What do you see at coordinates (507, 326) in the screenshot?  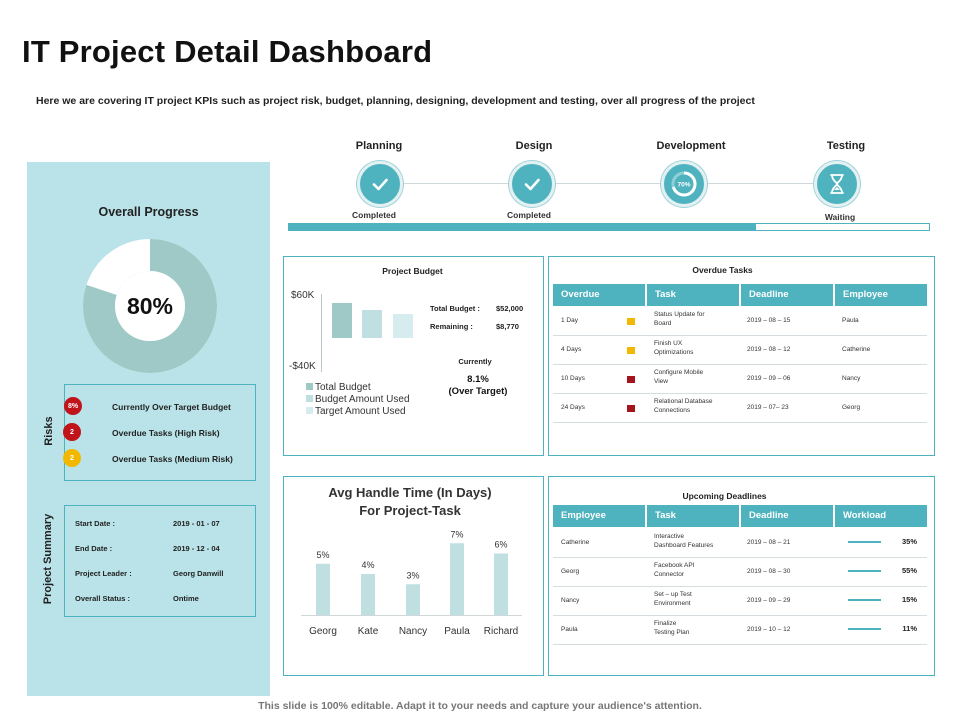 I see `remaining-value: $8,770` at bounding box center [507, 326].